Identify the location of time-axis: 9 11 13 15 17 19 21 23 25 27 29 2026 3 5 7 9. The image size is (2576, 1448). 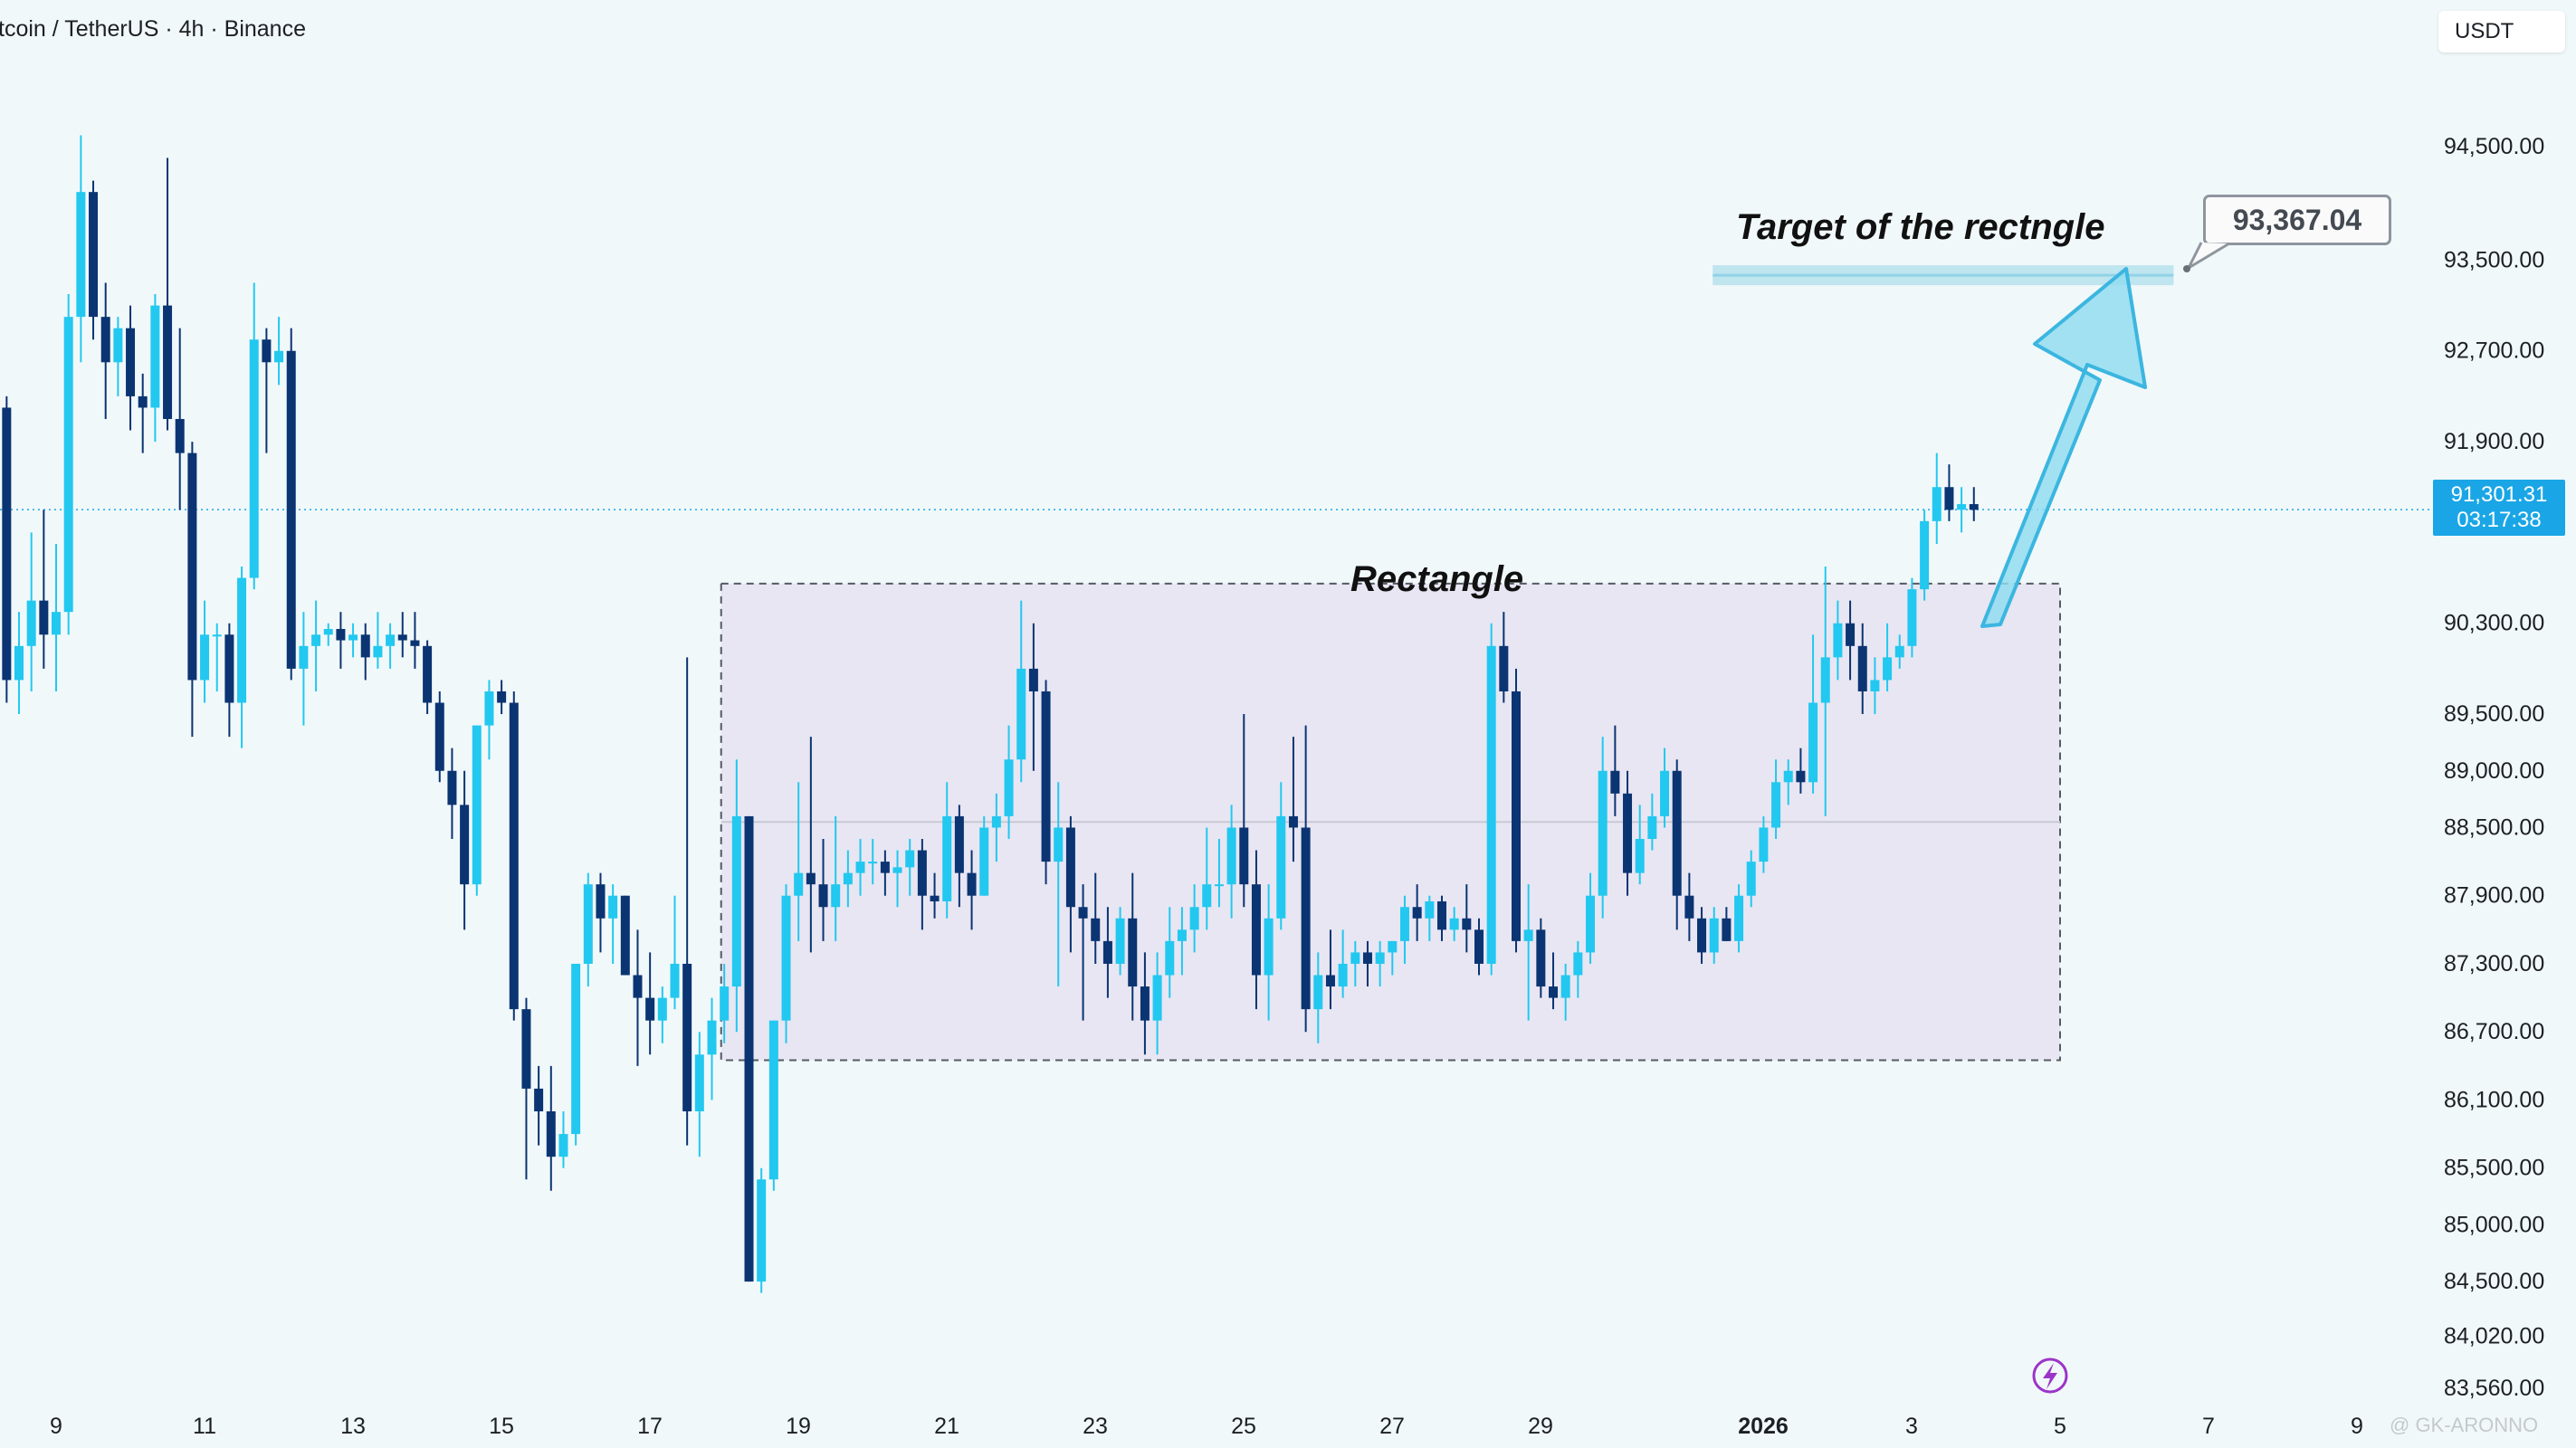
(1206, 1426).